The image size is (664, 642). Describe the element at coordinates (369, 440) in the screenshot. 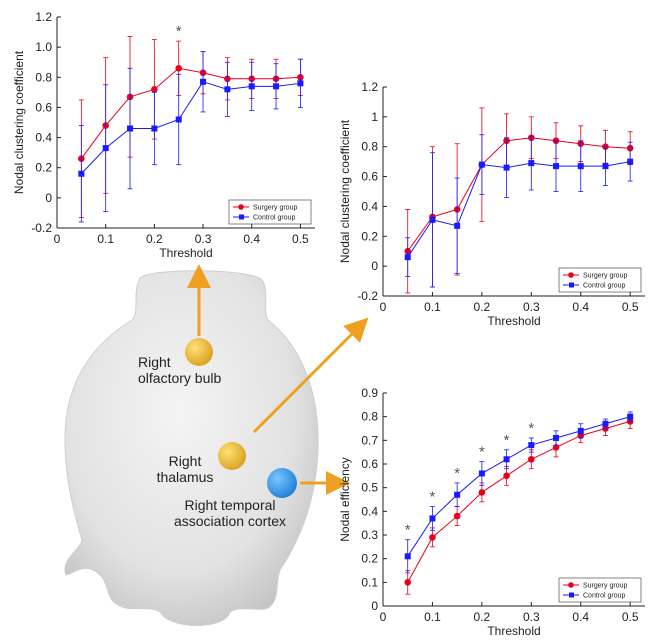

I see `y-tick-label: 0.7` at that location.